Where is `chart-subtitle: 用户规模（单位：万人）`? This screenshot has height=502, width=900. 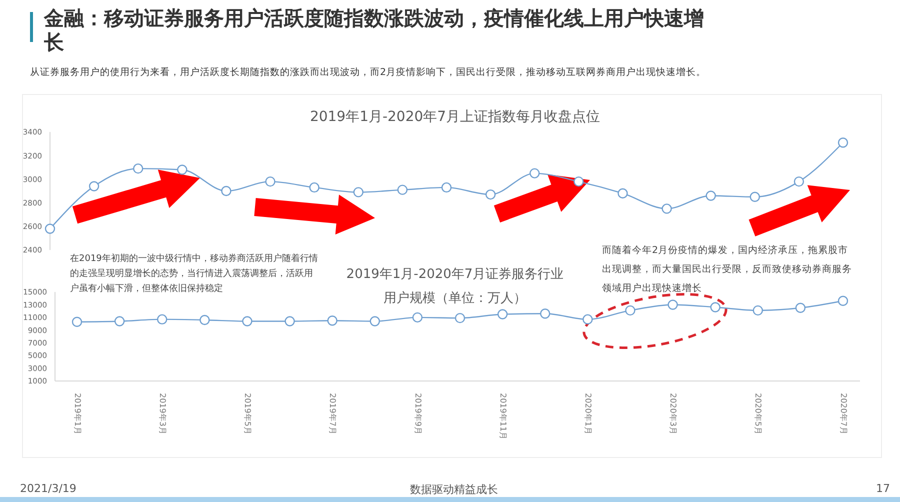 chart-subtitle: 用户规模（单位：万人） is located at coordinates (455, 298).